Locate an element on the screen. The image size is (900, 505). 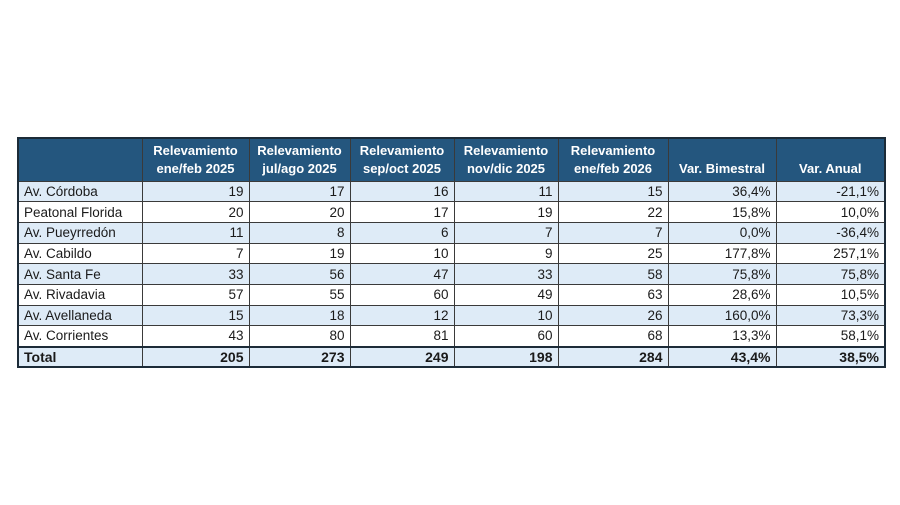
header-relevamiento-ene-feb-2026: Relevamiento ene/feb 2026 is located at coordinates (613, 159).